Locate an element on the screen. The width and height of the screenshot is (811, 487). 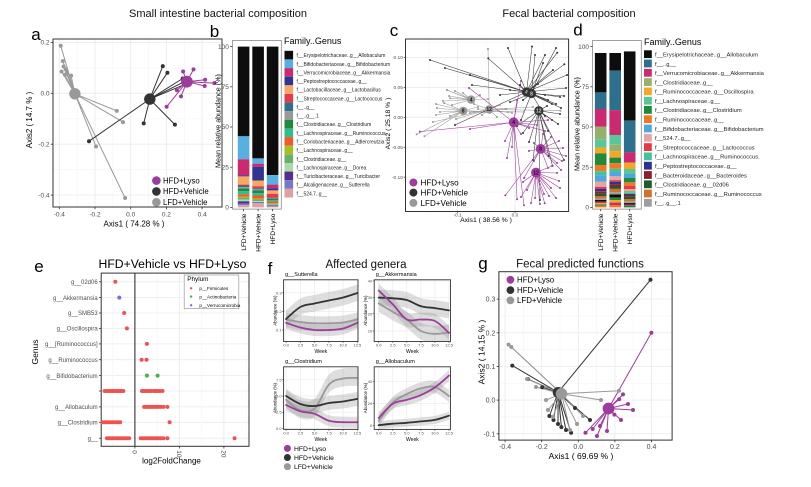
svg-text: Week is located at coordinates (320, 440).